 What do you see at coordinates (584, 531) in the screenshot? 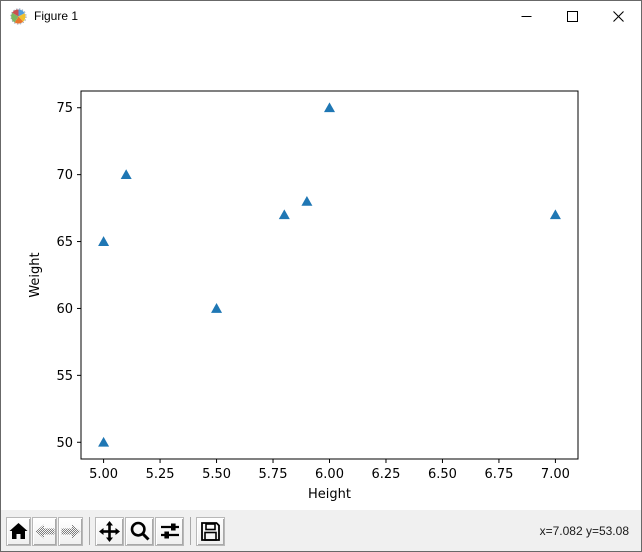
I see `cursor-coordinates: x=7.082 y=53.08` at bounding box center [584, 531].